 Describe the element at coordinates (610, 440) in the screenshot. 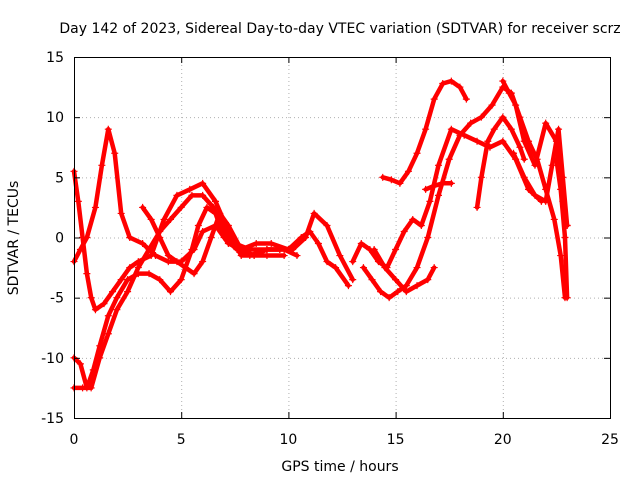

I see `x-tick-label: 25` at that location.